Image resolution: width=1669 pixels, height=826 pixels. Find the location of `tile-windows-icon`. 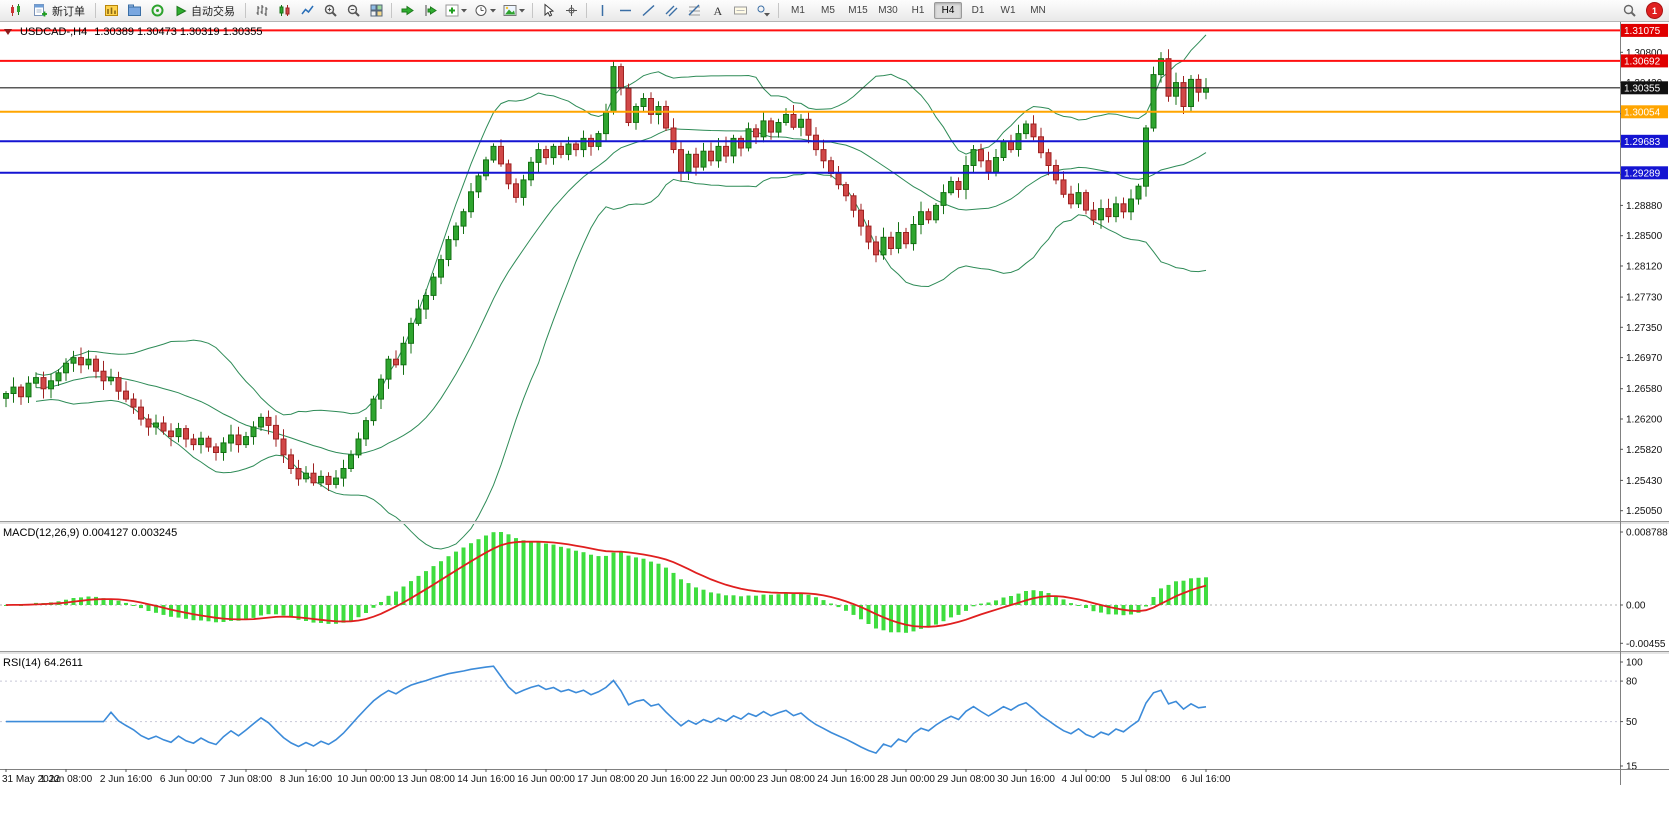

tile-windows-icon is located at coordinates (376, 11).